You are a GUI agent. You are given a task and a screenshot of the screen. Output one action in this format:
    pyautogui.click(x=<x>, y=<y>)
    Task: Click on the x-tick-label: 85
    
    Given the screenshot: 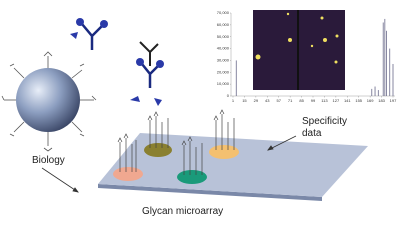 What is the action you would take?
    pyautogui.click(x=301, y=100)
    